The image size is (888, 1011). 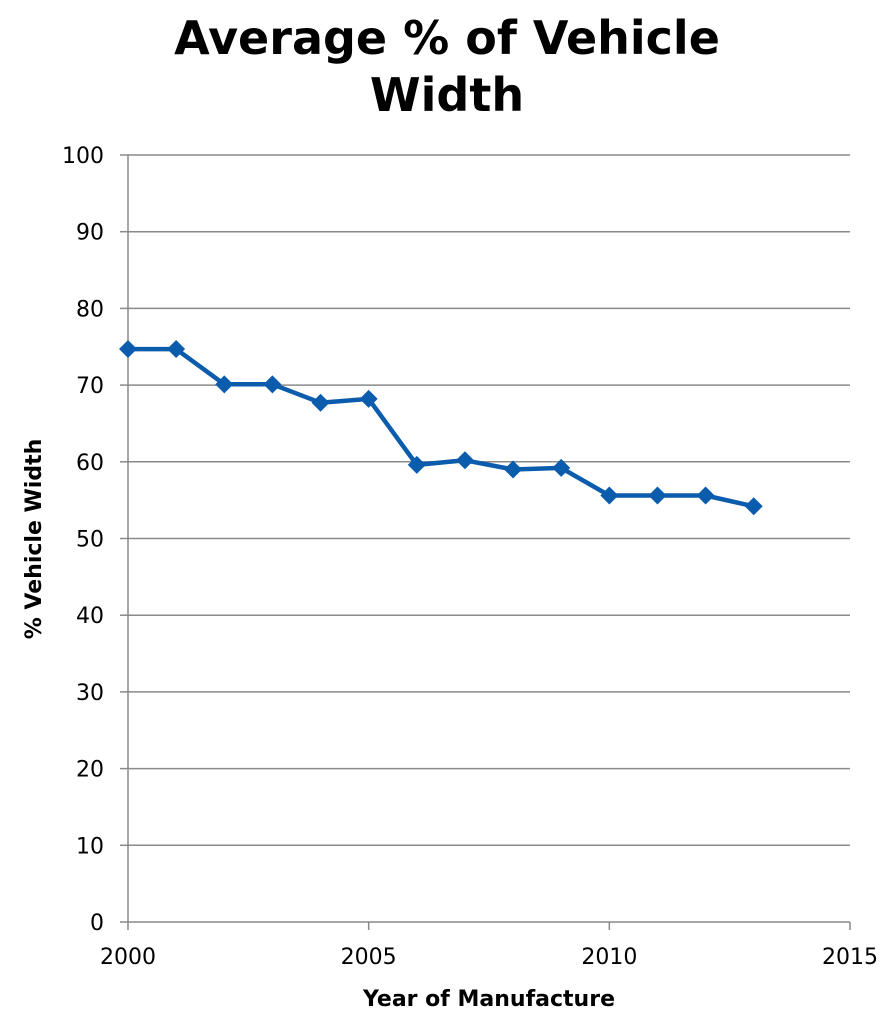 What do you see at coordinates (90, 693) in the screenshot?
I see `y-tick-label-30: 30` at bounding box center [90, 693].